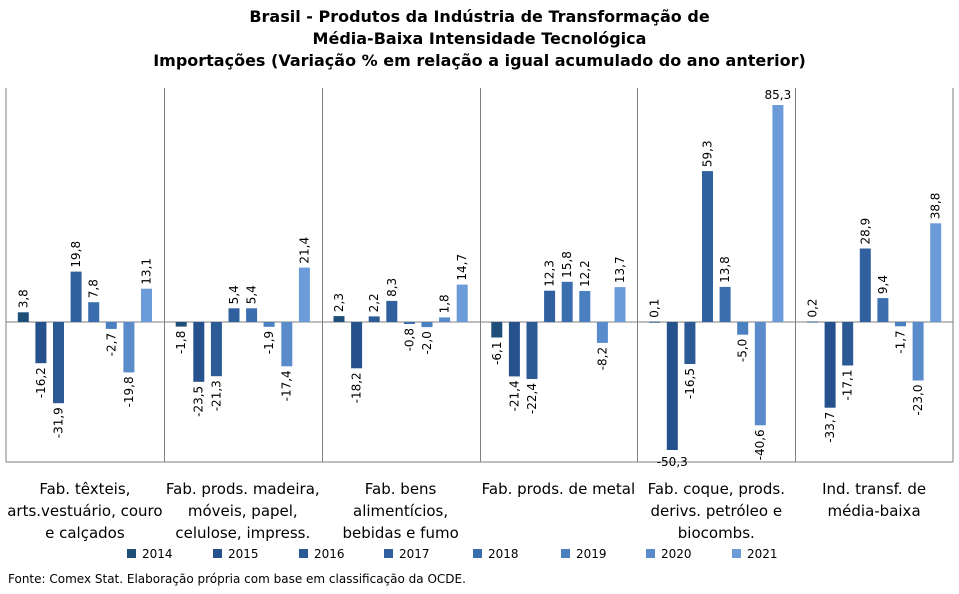 This screenshot has width=959, height=594. I want to click on legend-swatch-2021, so click(736, 553).